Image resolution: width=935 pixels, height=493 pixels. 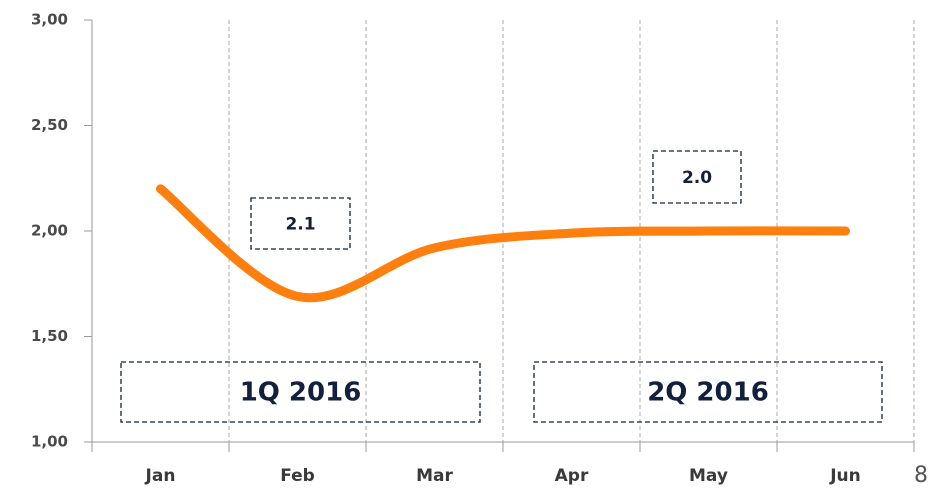 I want to click on y-tick-label: 3,00, so click(x=49, y=20).